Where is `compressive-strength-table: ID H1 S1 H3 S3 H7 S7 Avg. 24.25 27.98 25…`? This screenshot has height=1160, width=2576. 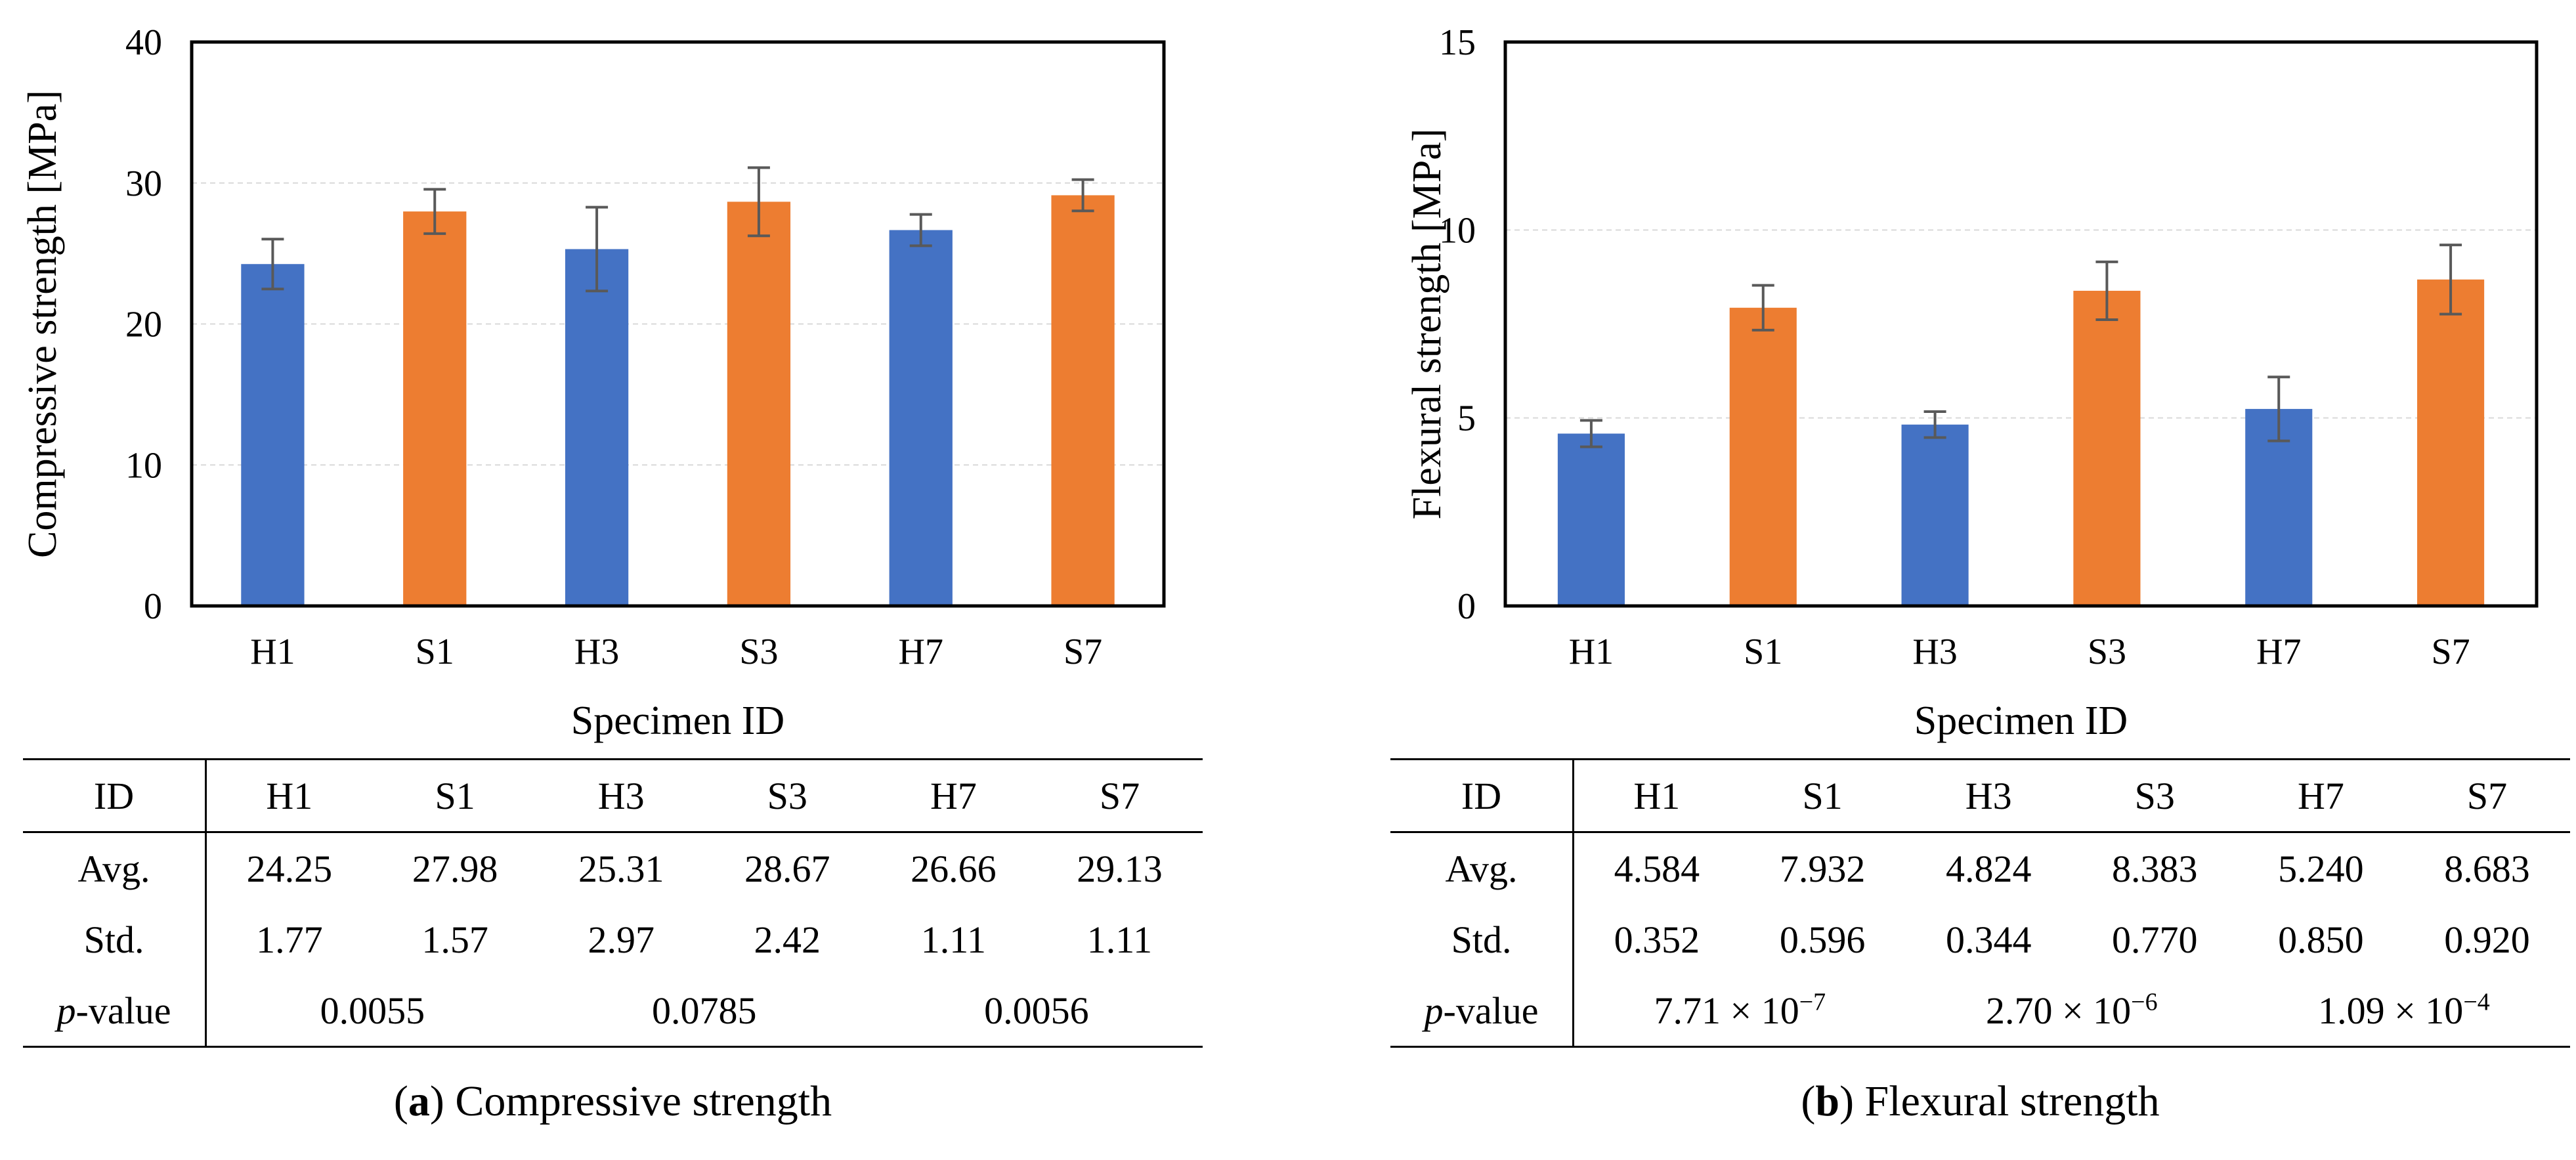
compressive-strength-table: ID H1 S1 H3 S3 H7 S7 Avg. 24.25 27.98 25… is located at coordinates (613, 903).